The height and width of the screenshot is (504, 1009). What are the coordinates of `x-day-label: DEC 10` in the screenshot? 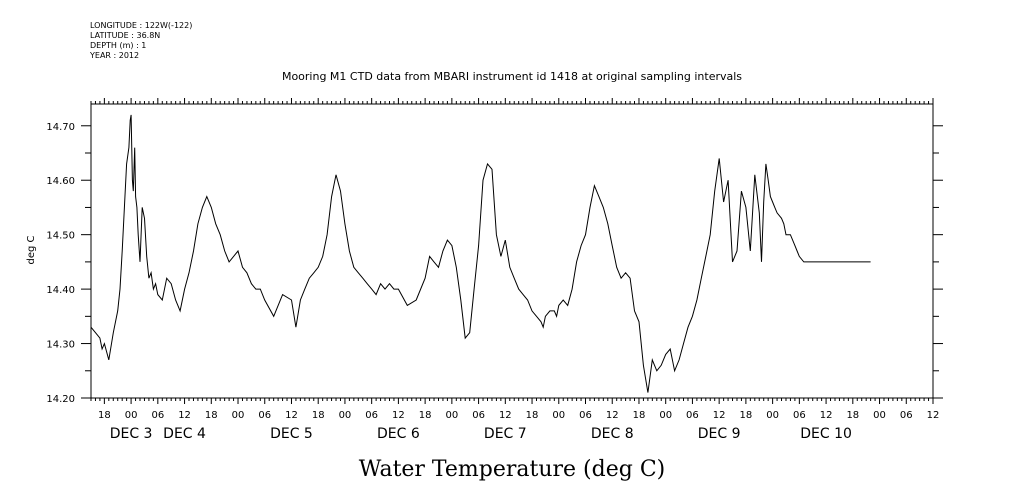 It's located at (826, 434).